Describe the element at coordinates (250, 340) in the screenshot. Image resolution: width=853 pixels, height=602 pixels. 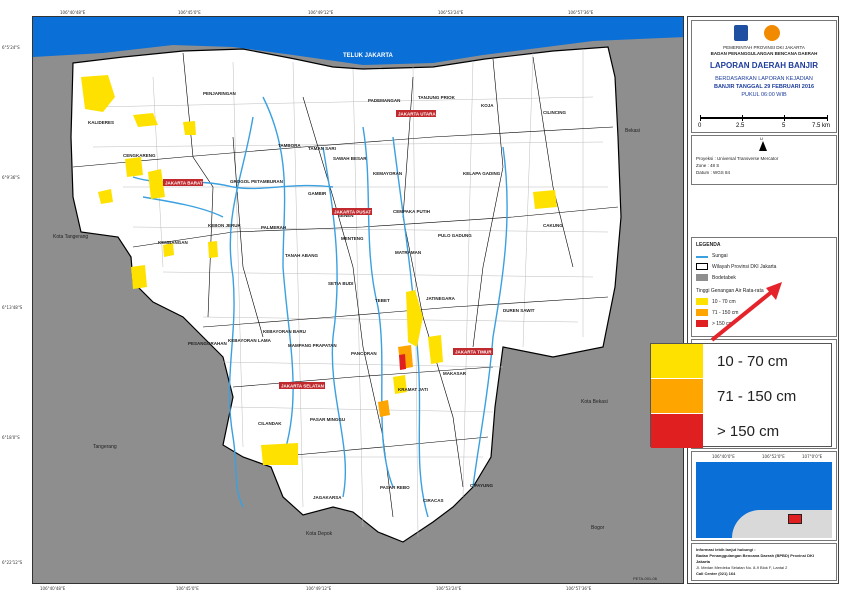
I see `district-label: KEBAYORAN LAMA` at that location.